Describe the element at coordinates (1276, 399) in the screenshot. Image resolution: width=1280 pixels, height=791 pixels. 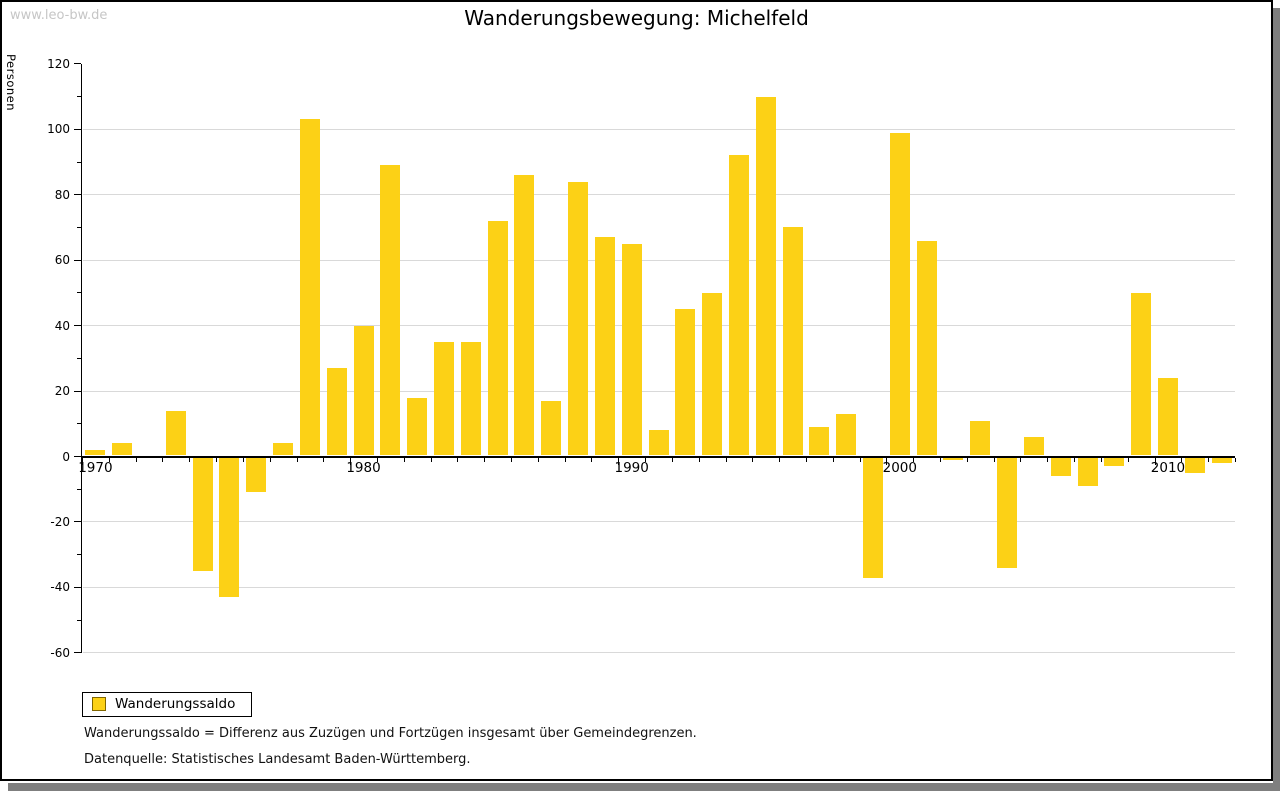
I see `frame-shadow-right` at that location.